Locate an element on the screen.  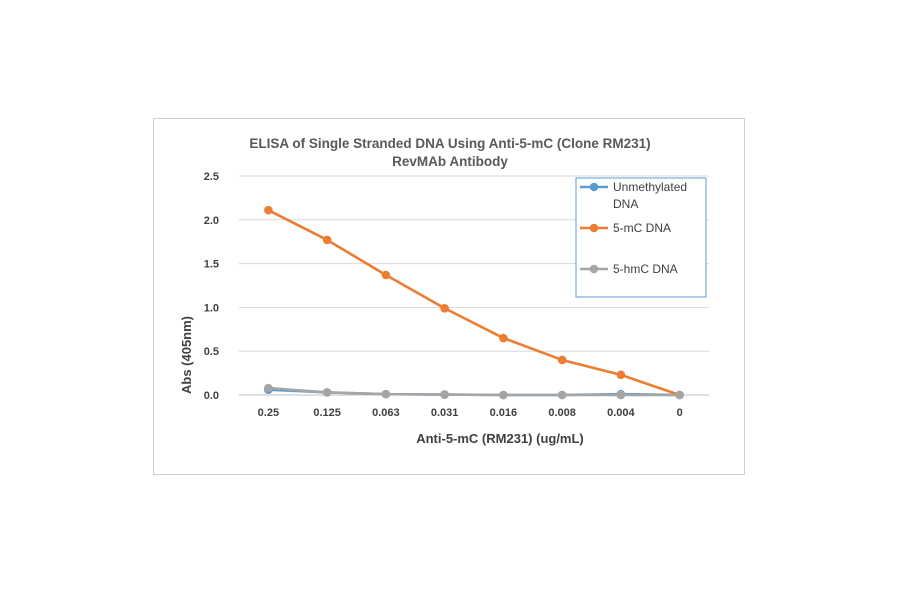
x-tick-label: 0.008 is located at coordinates (562, 413).